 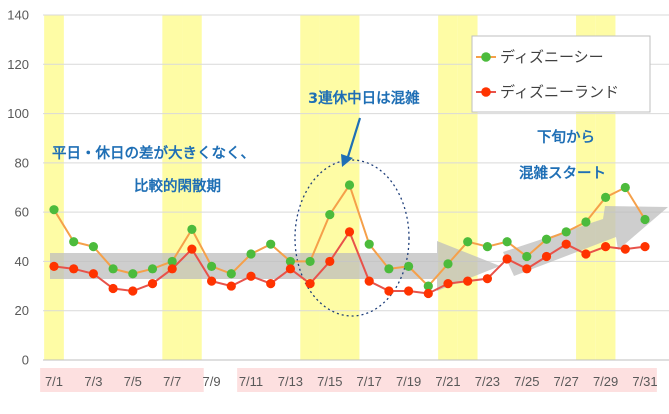 I want to click on x-tick-label: 7/15, so click(x=329, y=381).